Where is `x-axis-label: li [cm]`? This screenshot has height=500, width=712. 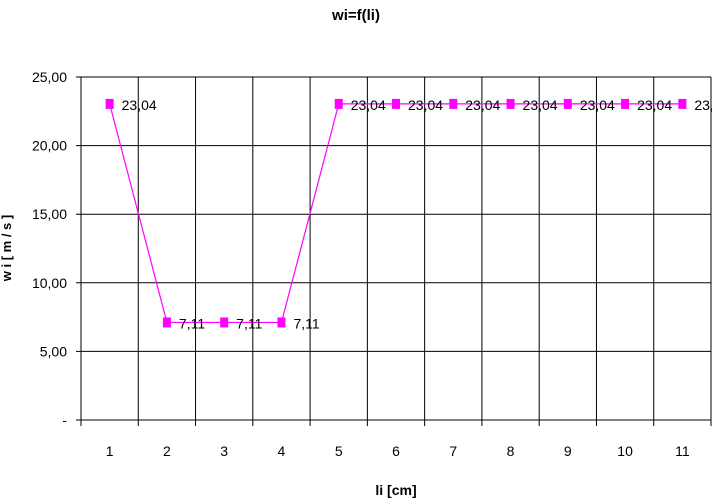
x-axis-label: li [cm] is located at coordinates (395, 490).